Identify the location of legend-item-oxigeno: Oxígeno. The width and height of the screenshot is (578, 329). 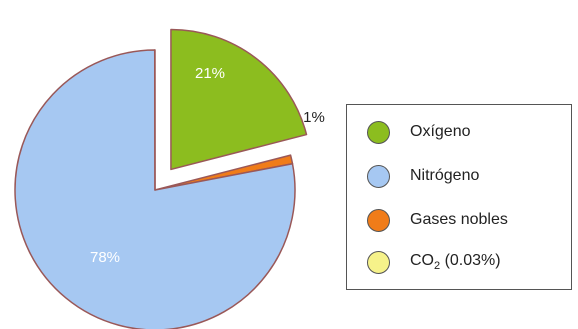
(418, 132).